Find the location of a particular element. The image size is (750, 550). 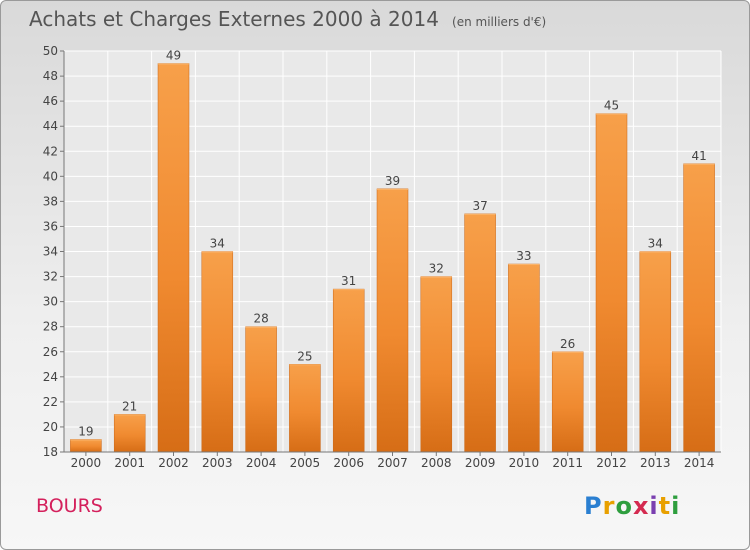

x-tick-label: 2010 is located at coordinates (524, 463).